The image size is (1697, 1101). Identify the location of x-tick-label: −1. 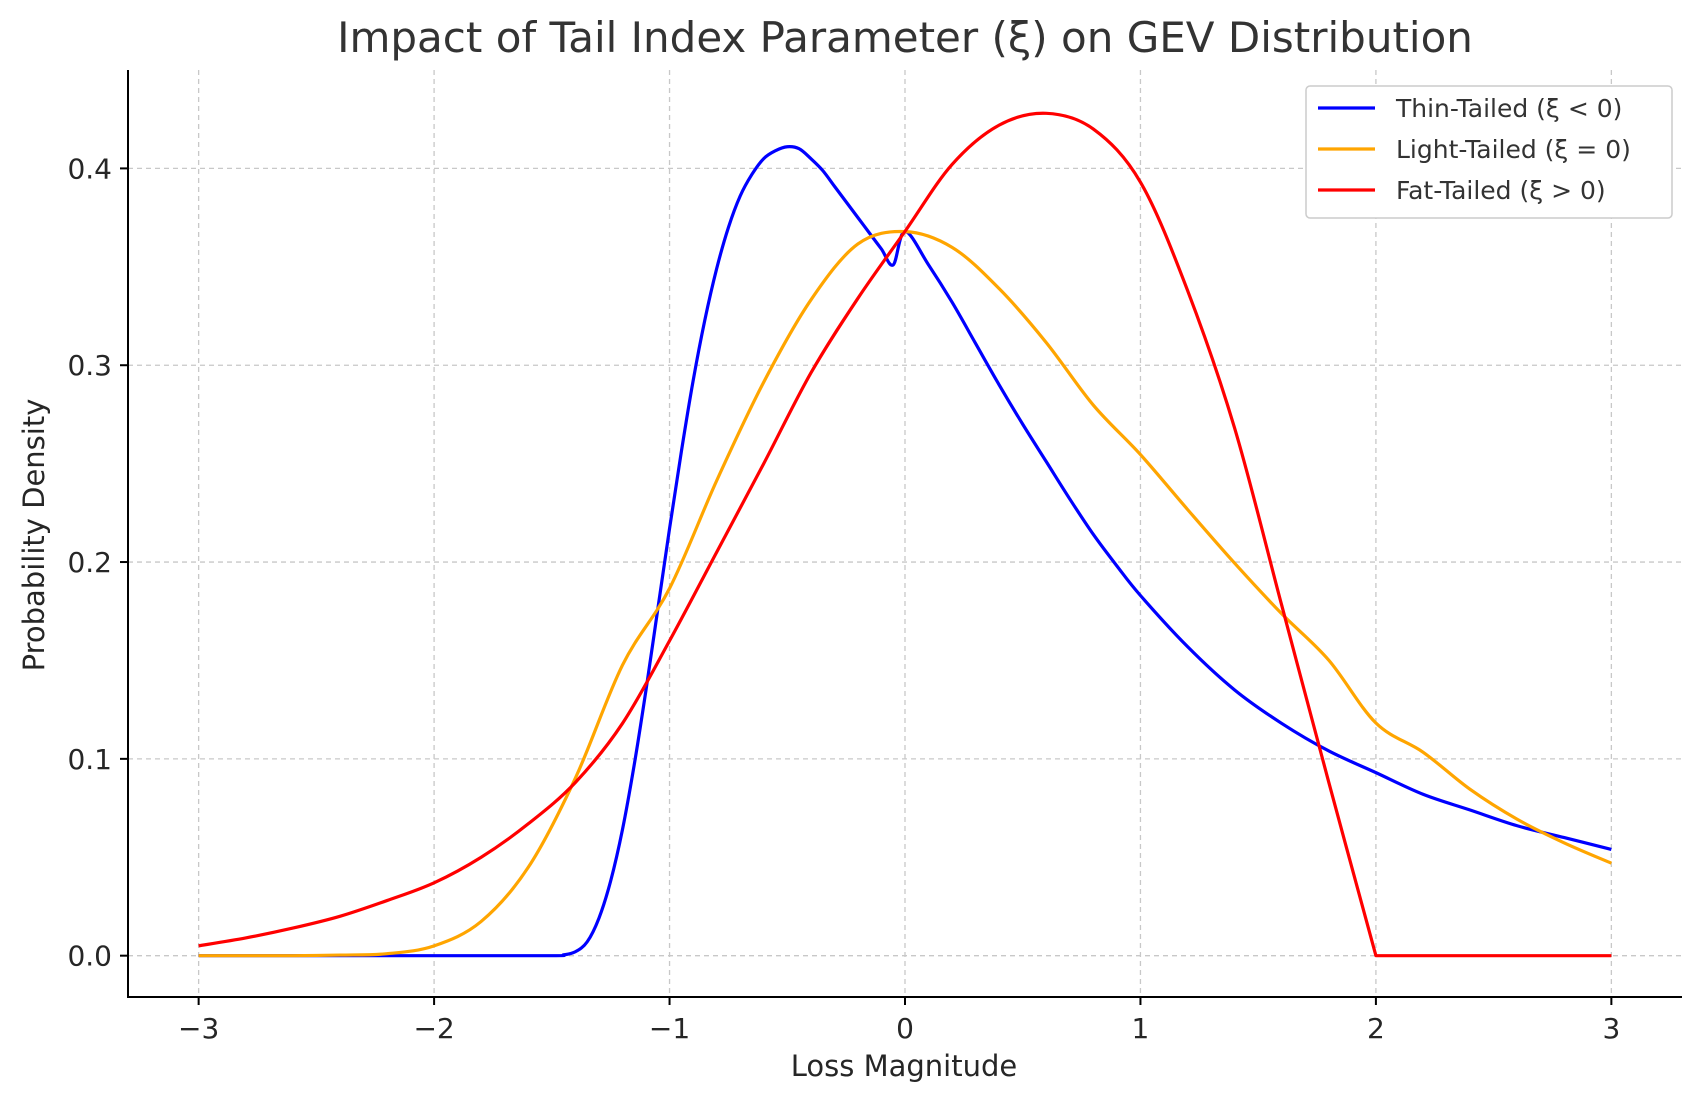
(669, 1028).